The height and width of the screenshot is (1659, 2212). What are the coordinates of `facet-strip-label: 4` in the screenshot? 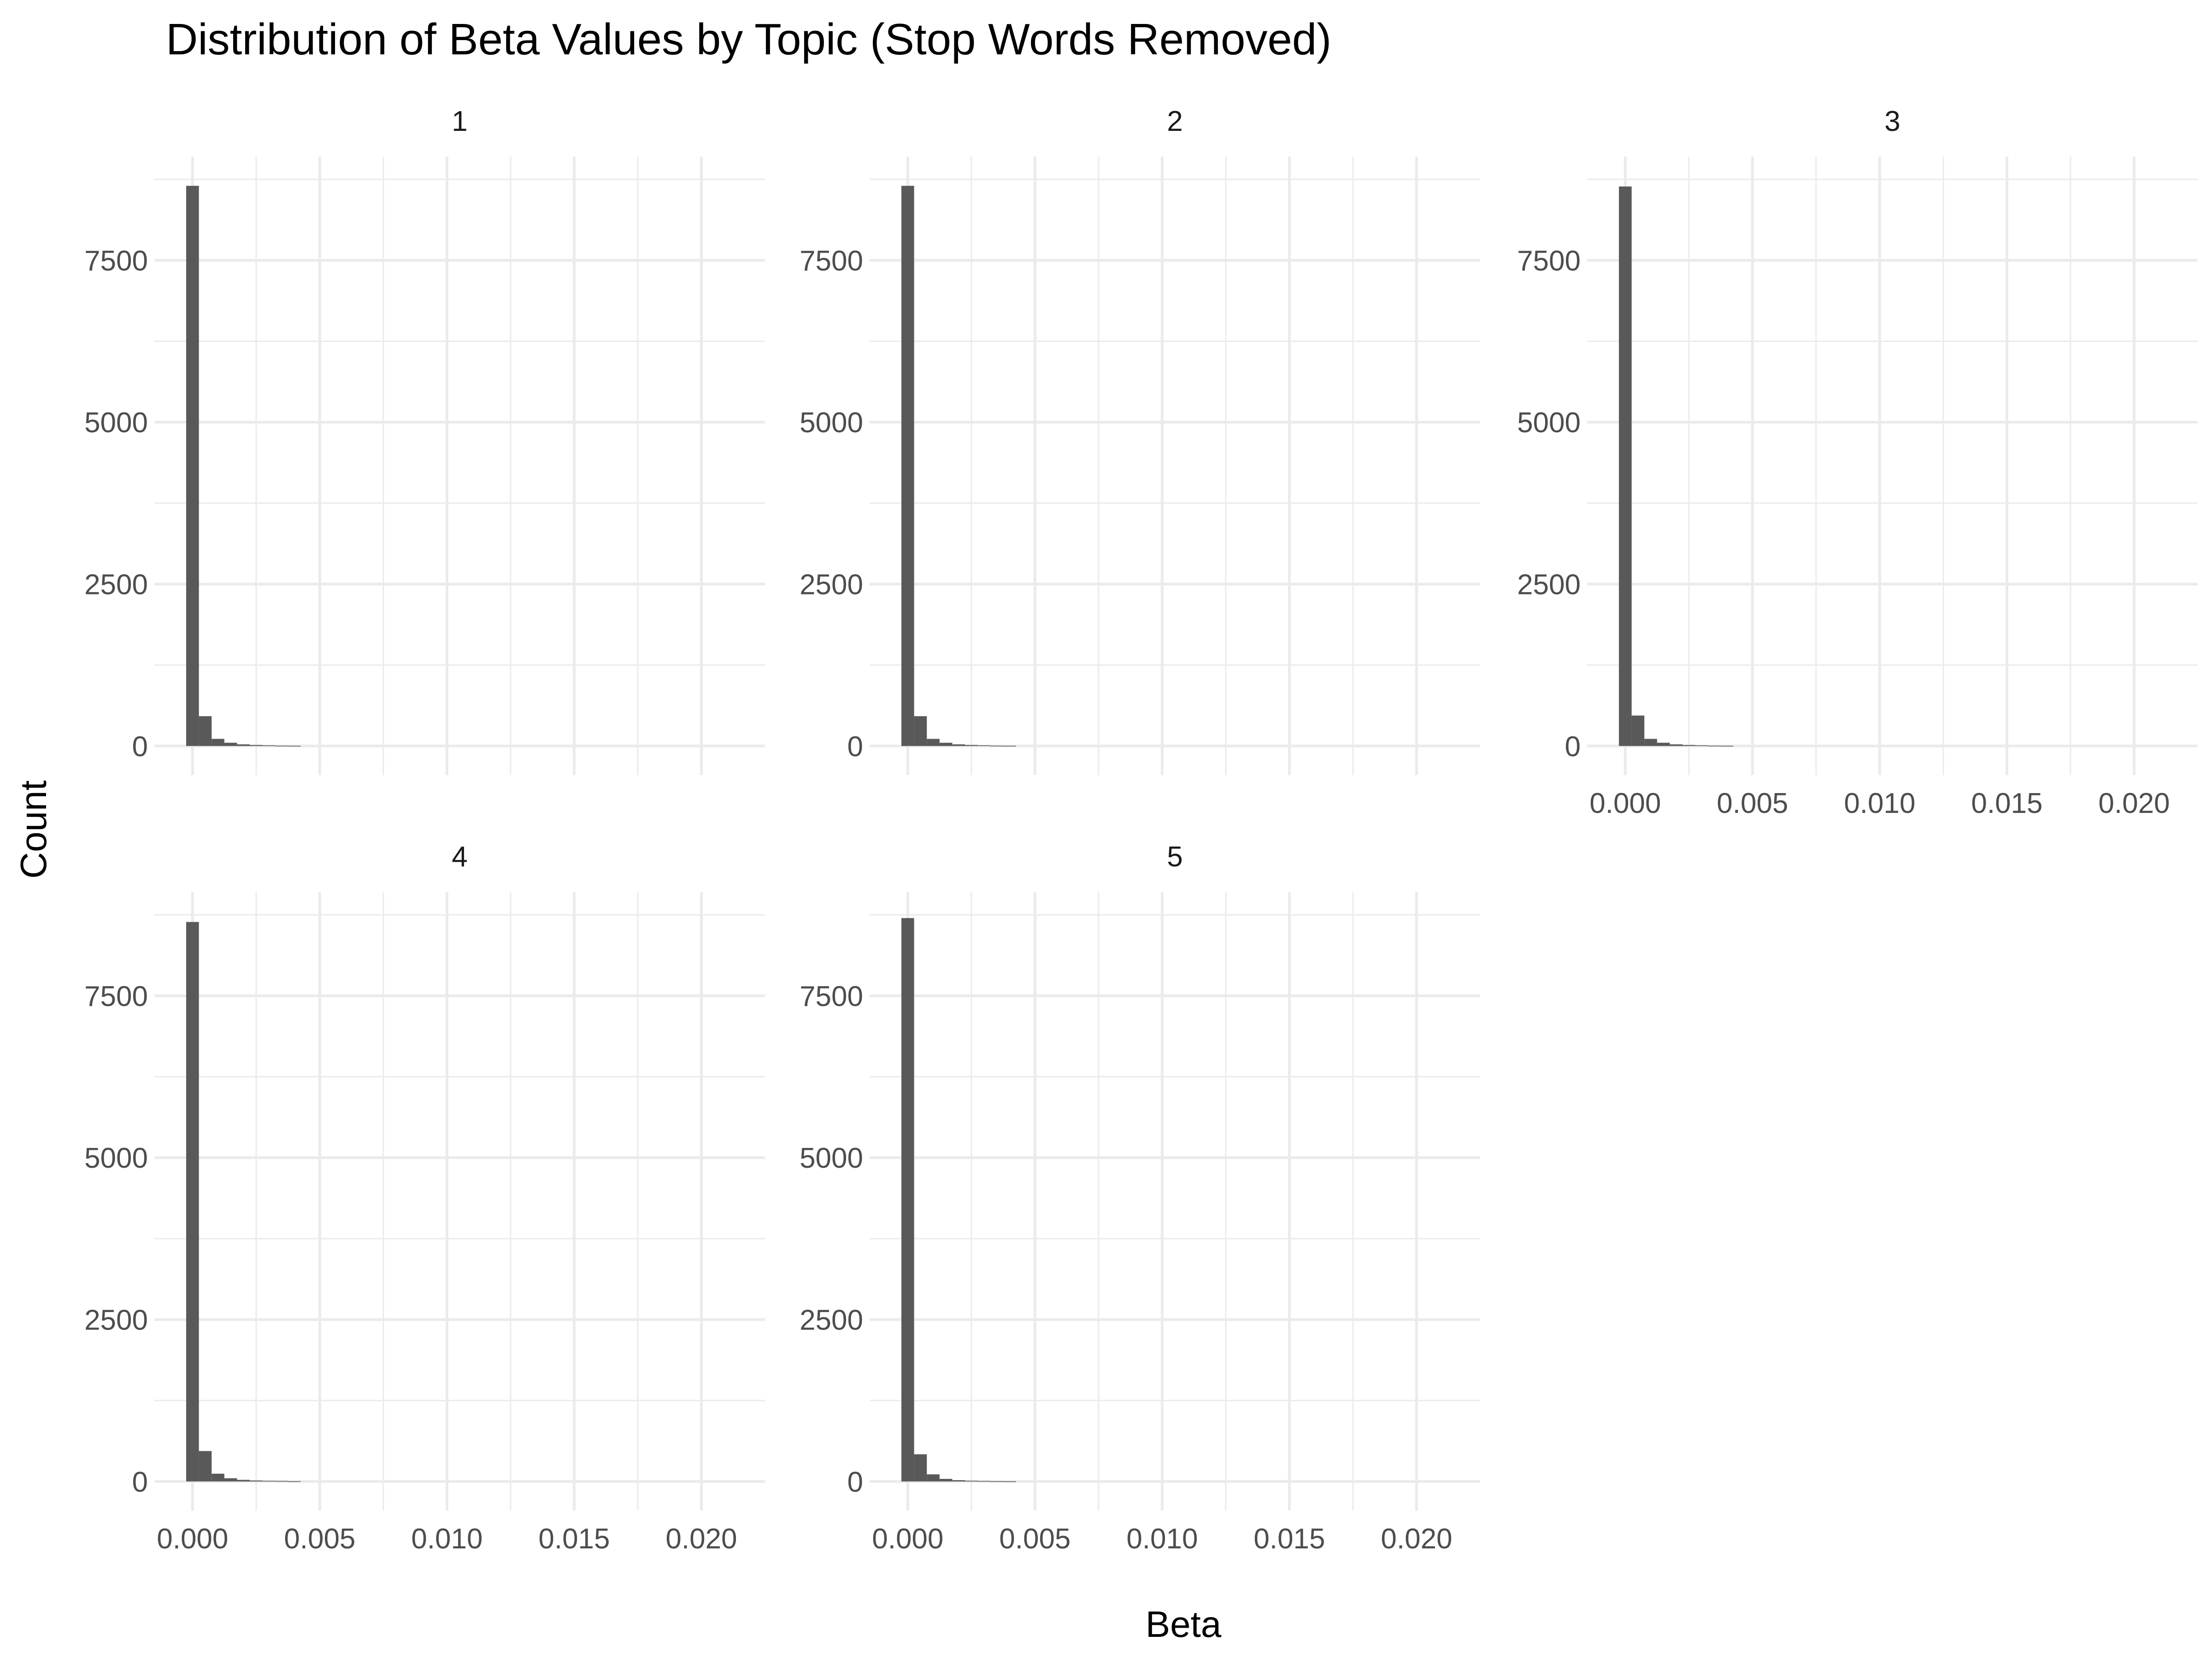 It's located at (459, 857).